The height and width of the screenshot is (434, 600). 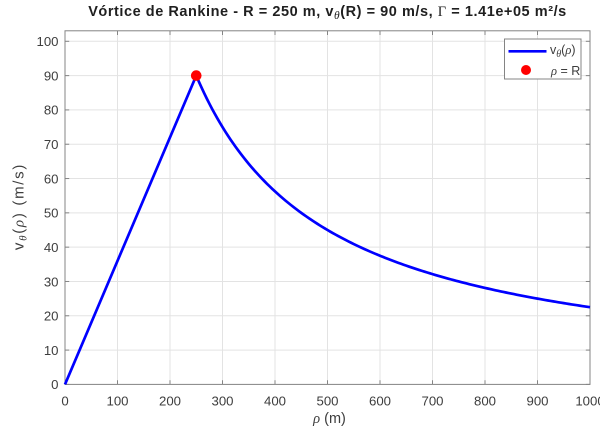 What do you see at coordinates (329, 419) in the screenshot?
I see `svg-text: ρ (m)` at bounding box center [329, 419].